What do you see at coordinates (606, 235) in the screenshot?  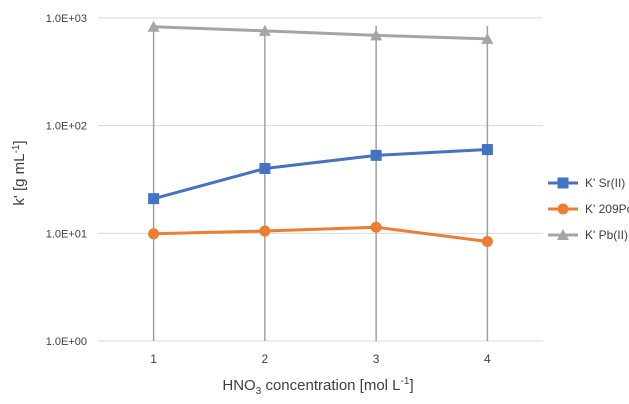 I see `legend-label: K' Pb(II)` at bounding box center [606, 235].